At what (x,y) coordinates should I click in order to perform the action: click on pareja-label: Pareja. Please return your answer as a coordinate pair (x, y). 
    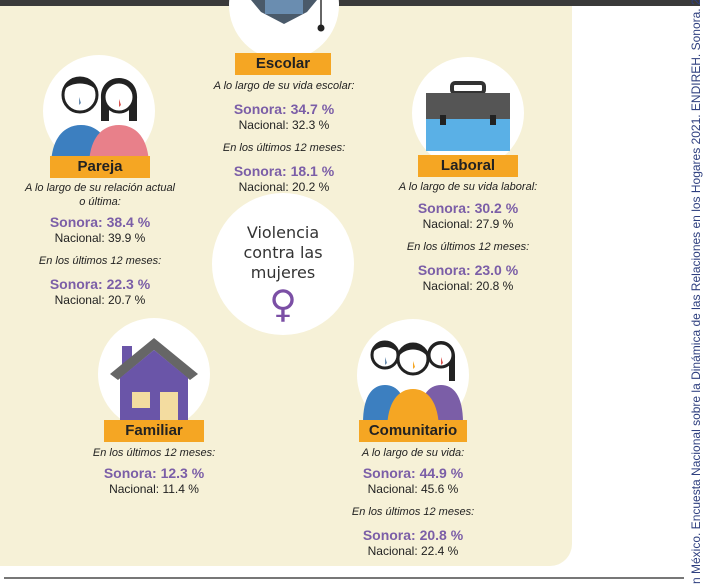
    Looking at the image, I should click on (100, 167).